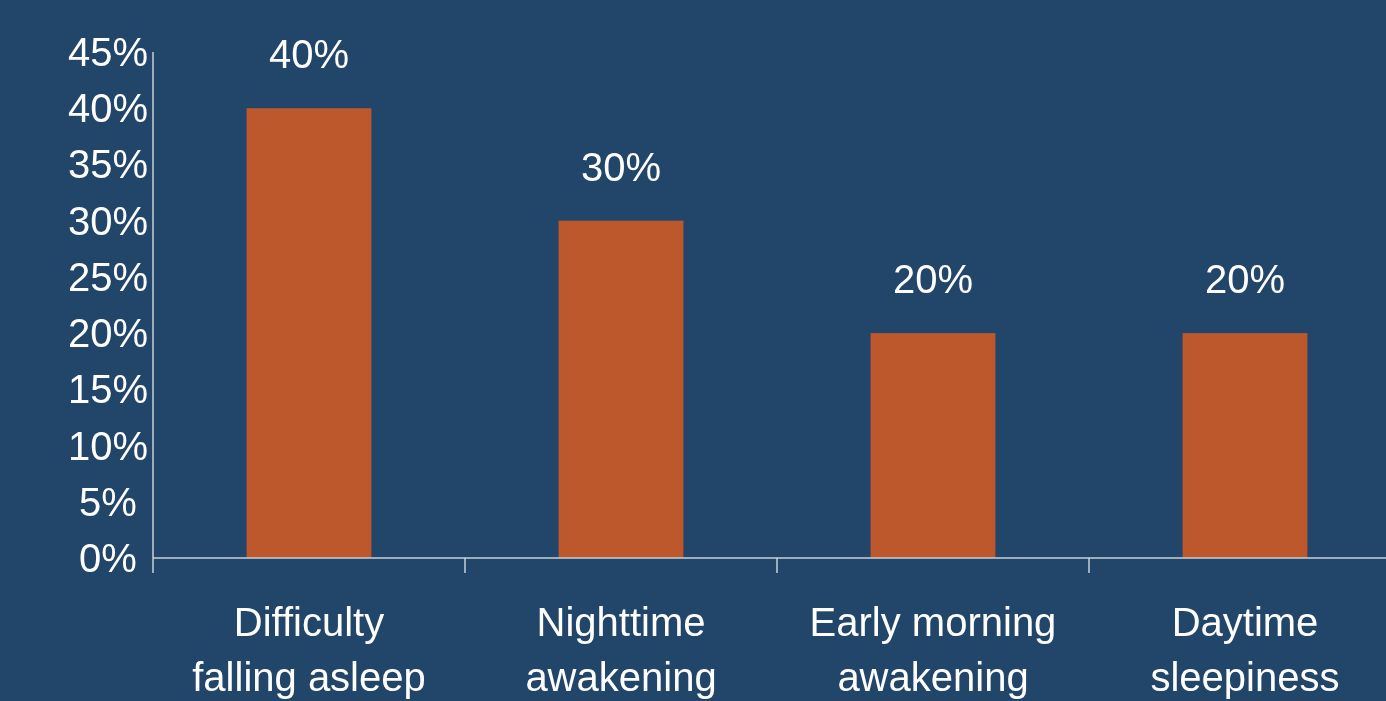 This screenshot has width=1386, height=701. What do you see at coordinates (621, 166) in the screenshot?
I see `data-label: 30%` at bounding box center [621, 166].